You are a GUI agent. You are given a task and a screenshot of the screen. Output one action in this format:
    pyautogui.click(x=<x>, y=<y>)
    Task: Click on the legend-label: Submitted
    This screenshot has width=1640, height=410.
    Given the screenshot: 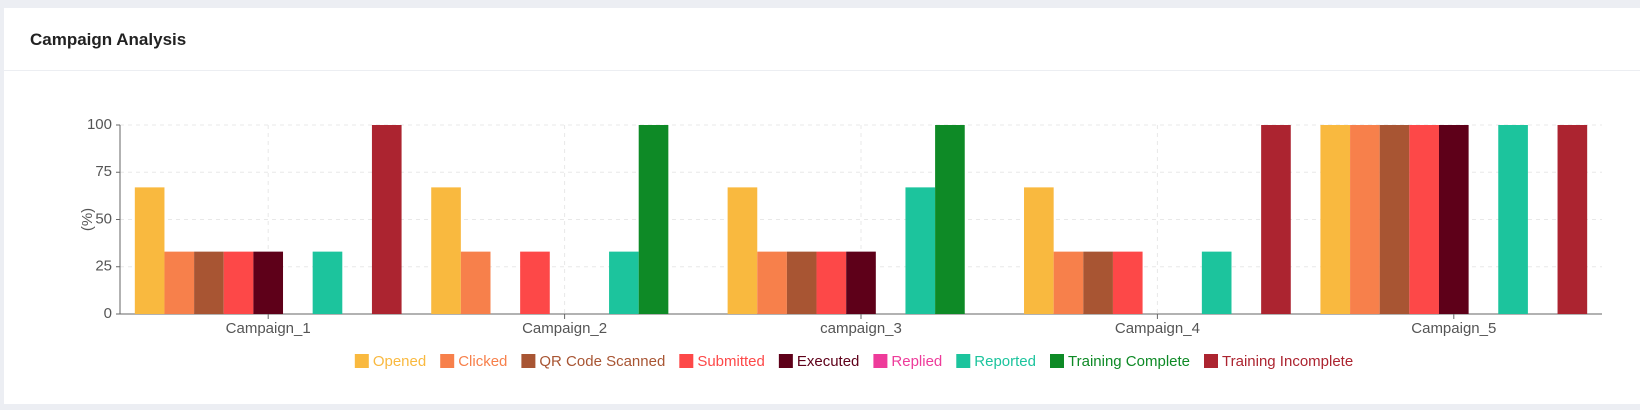 What is the action you would take?
    pyautogui.click(x=731, y=361)
    